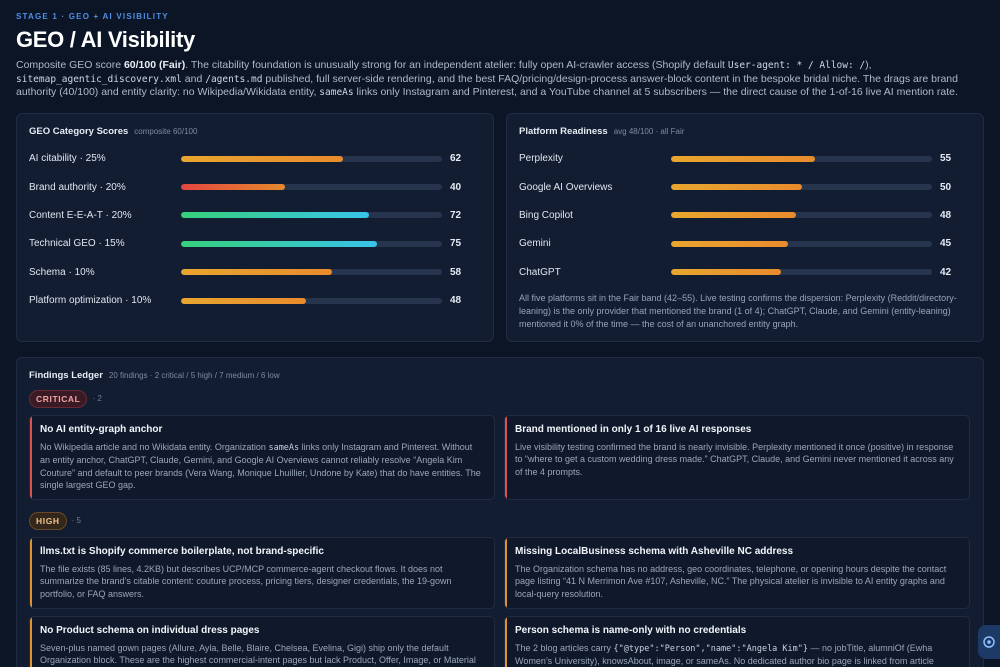  What do you see at coordinates (500, 520) in the screenshot?
I see `severity-group-high: HIGH · 5` at bounding box center [500, 520].